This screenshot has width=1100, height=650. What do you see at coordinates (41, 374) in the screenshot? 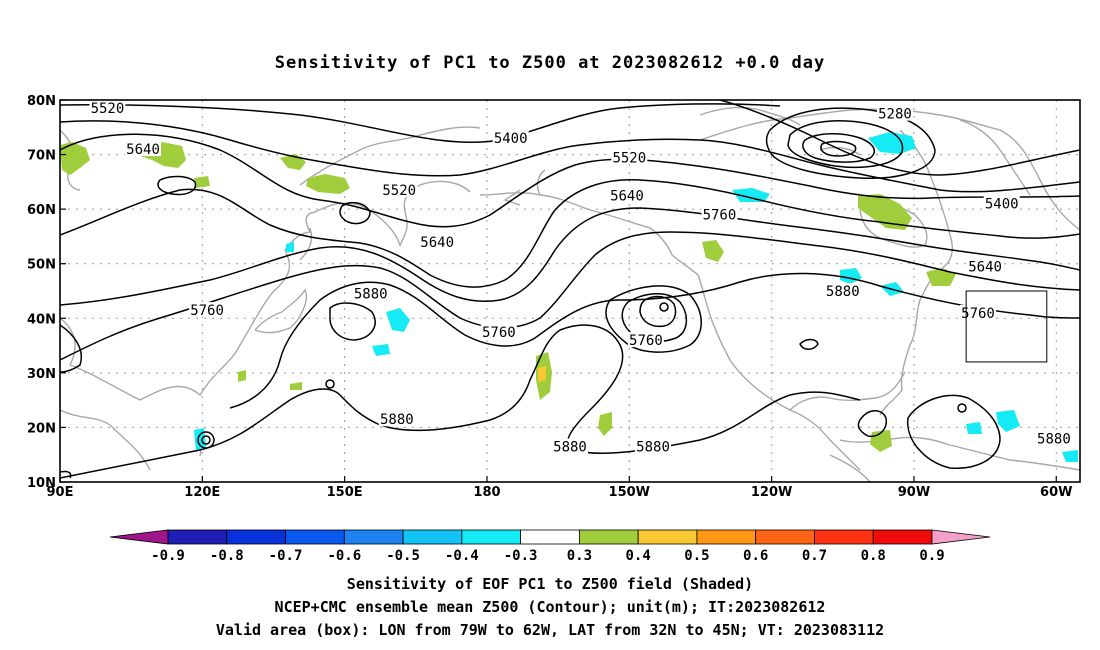
I see `y-tick-label: 30N` at bounding box center [41, 374].